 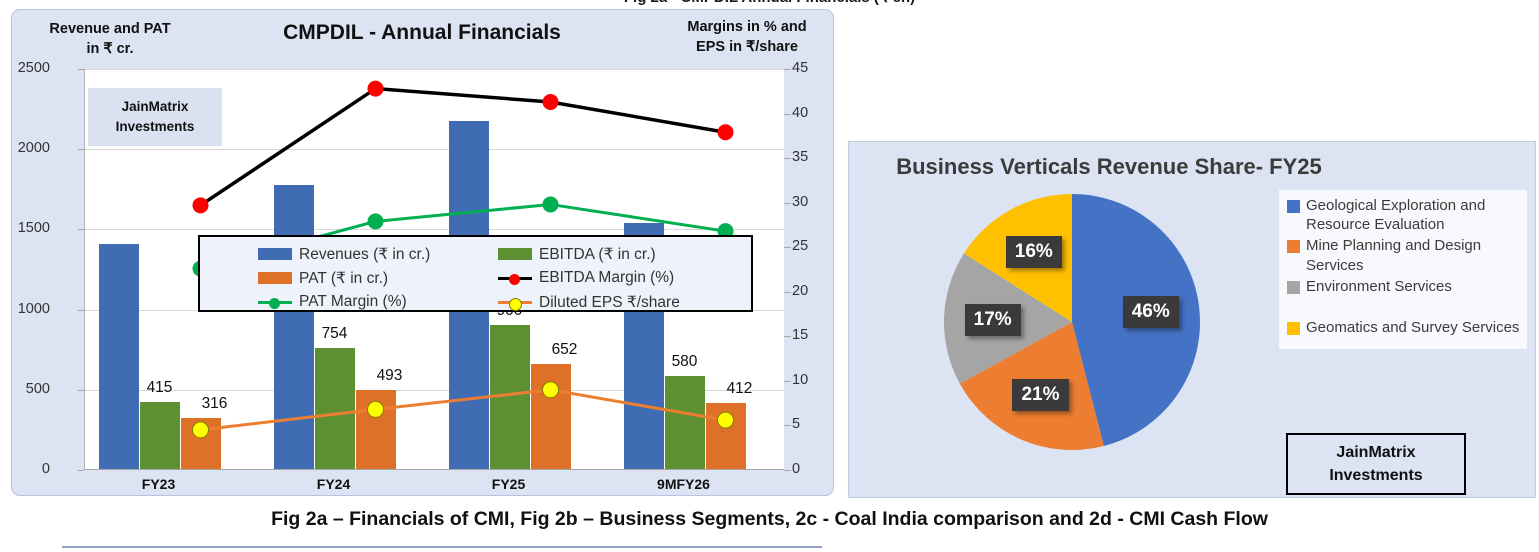 I want to click on legend-item-diluted-eps-share: Diluted EPS ₹/share, so click(x=589, y=302).